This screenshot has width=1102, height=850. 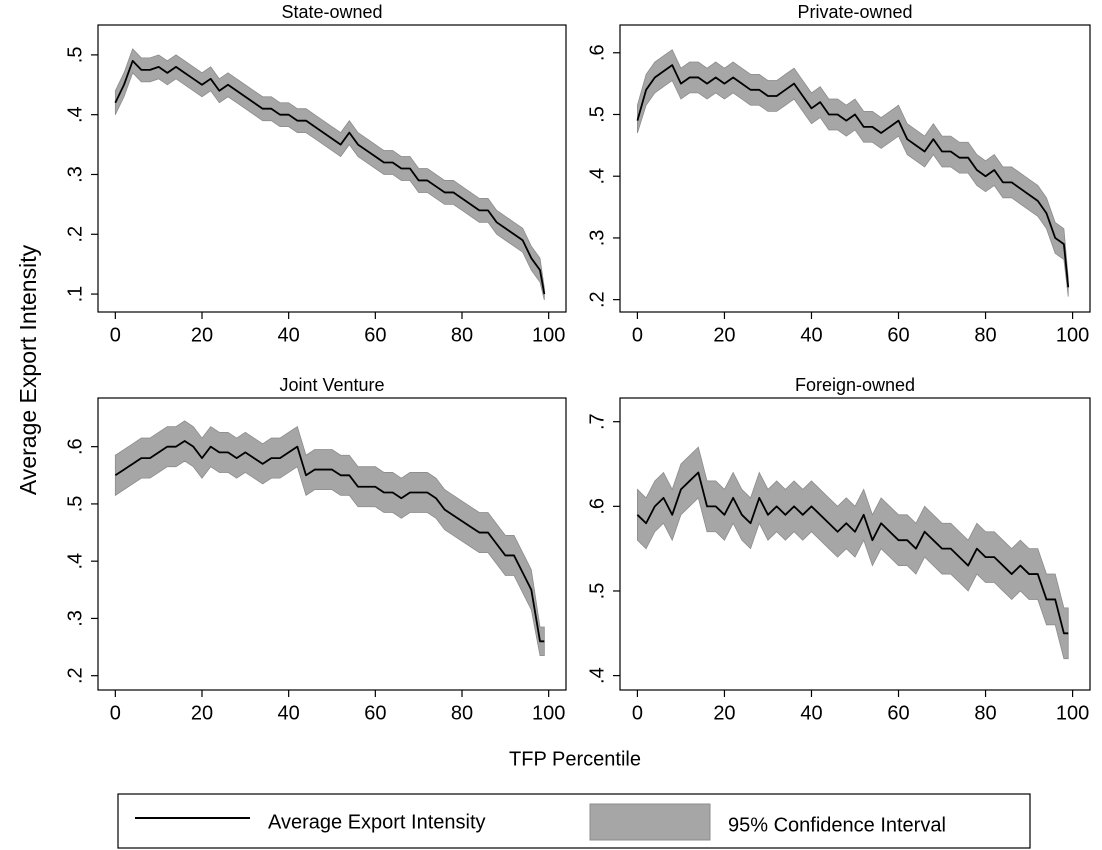 What do you see at coordinates (331, 385) in the screenshot?
I see `panel-title: Joint Venture` at bounding box center [331, 385].